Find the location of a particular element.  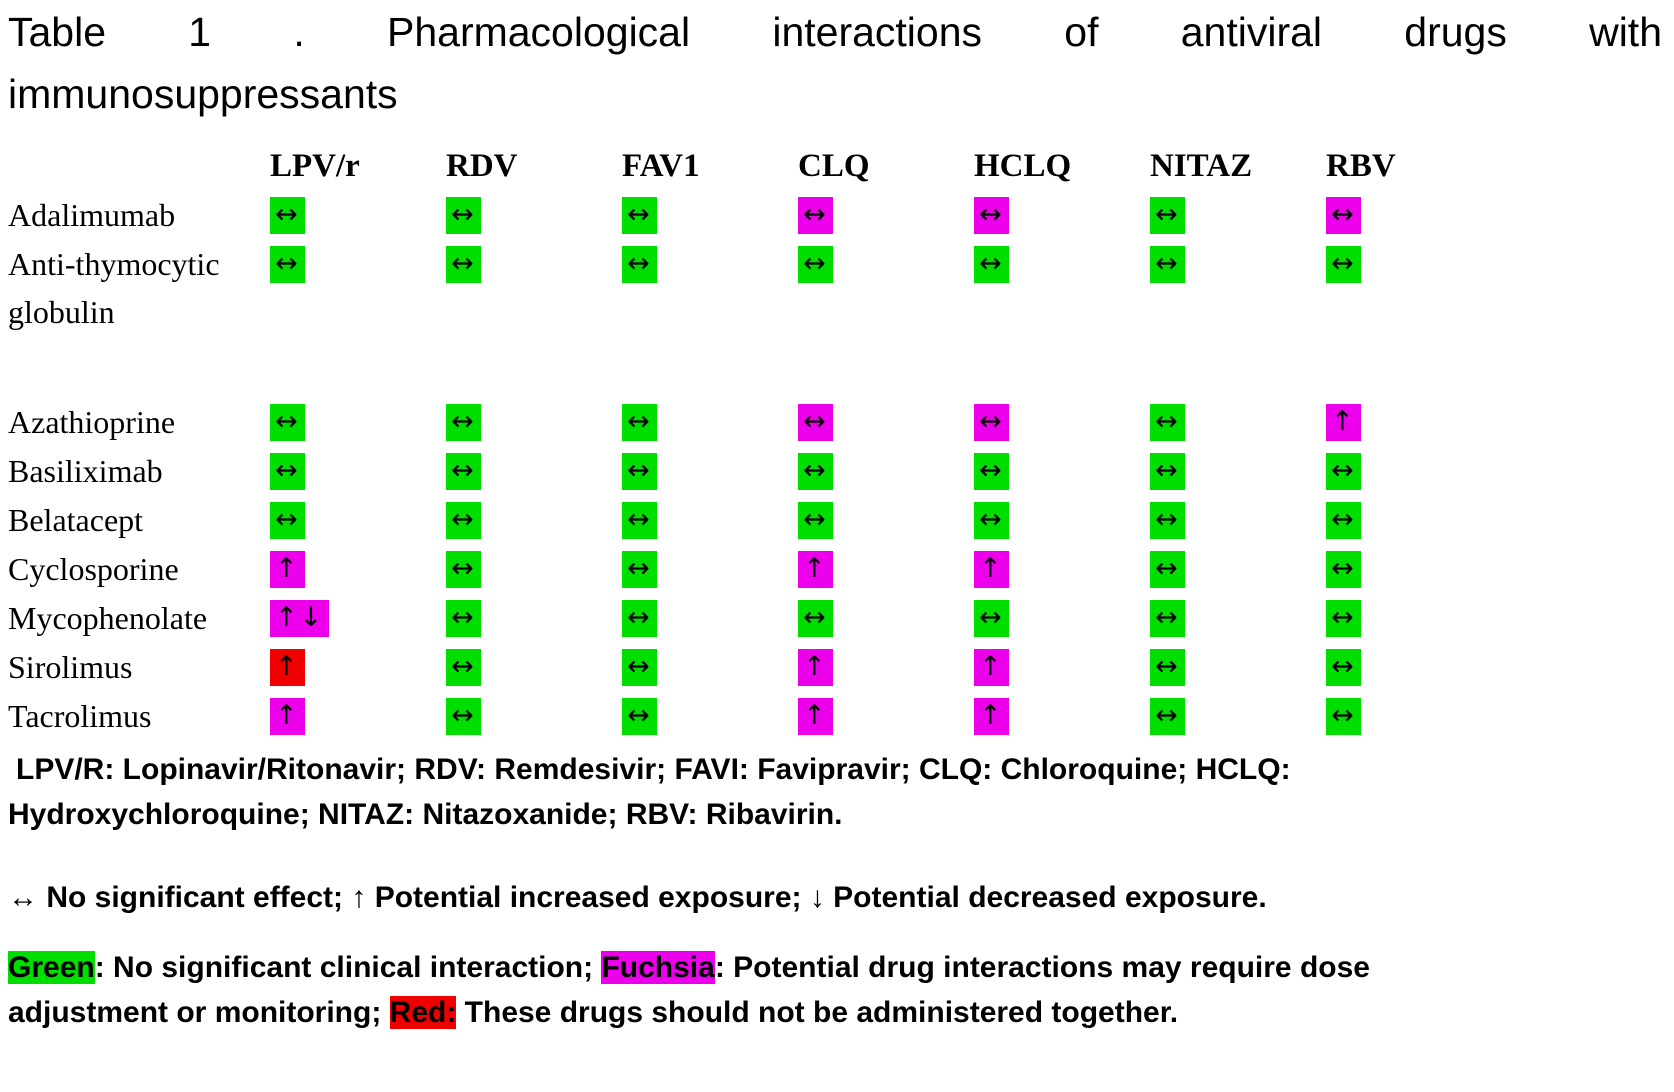

row-label: Cyclosporine is located at coordinates (93, 569).